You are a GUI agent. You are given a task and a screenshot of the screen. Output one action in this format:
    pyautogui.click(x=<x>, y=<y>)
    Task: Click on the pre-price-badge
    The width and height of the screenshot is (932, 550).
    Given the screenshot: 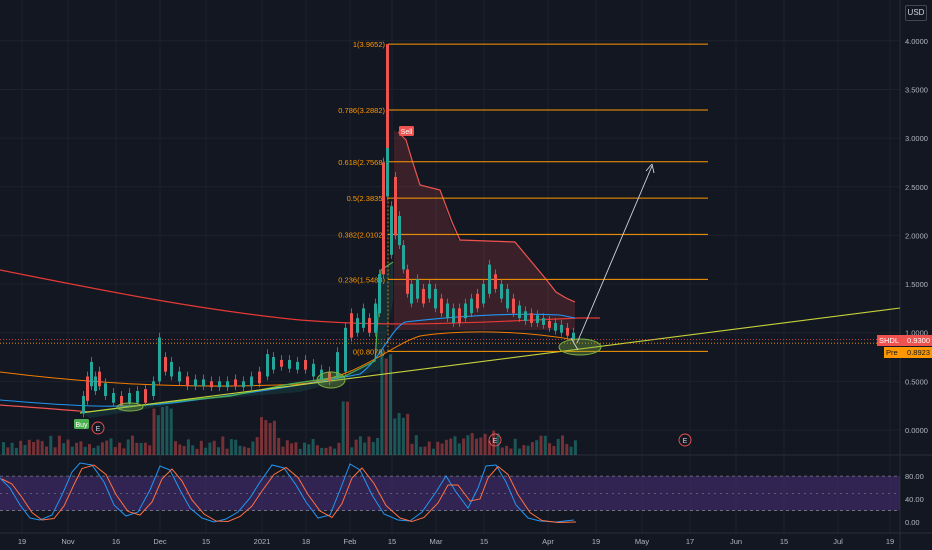 What is the action you would take?
    pyautogui.click(x=908, y=352)
    